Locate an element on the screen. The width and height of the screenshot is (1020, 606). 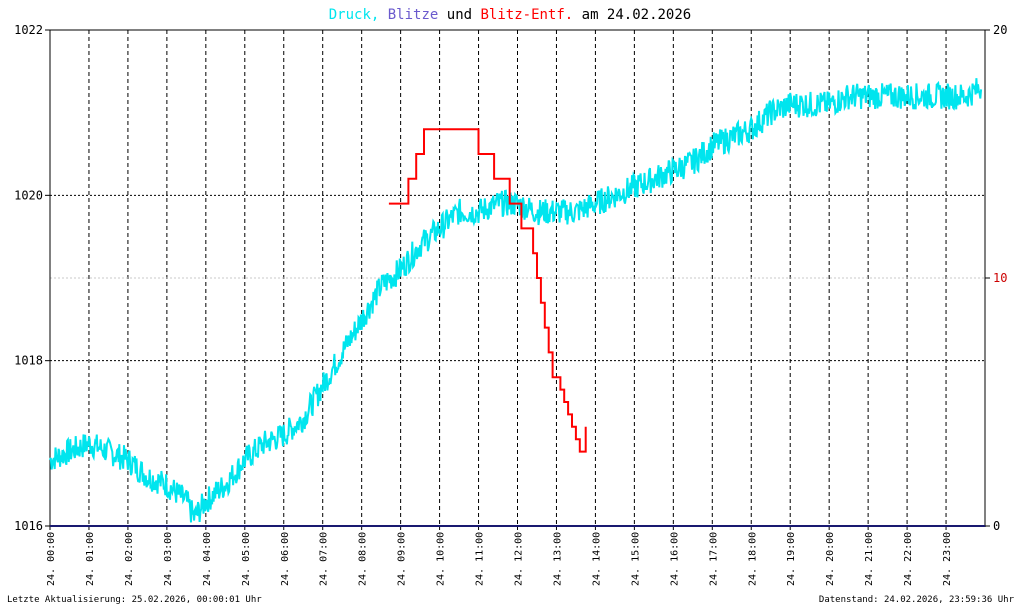
series-line-blitz-entf is located at coordinates (487, 290).